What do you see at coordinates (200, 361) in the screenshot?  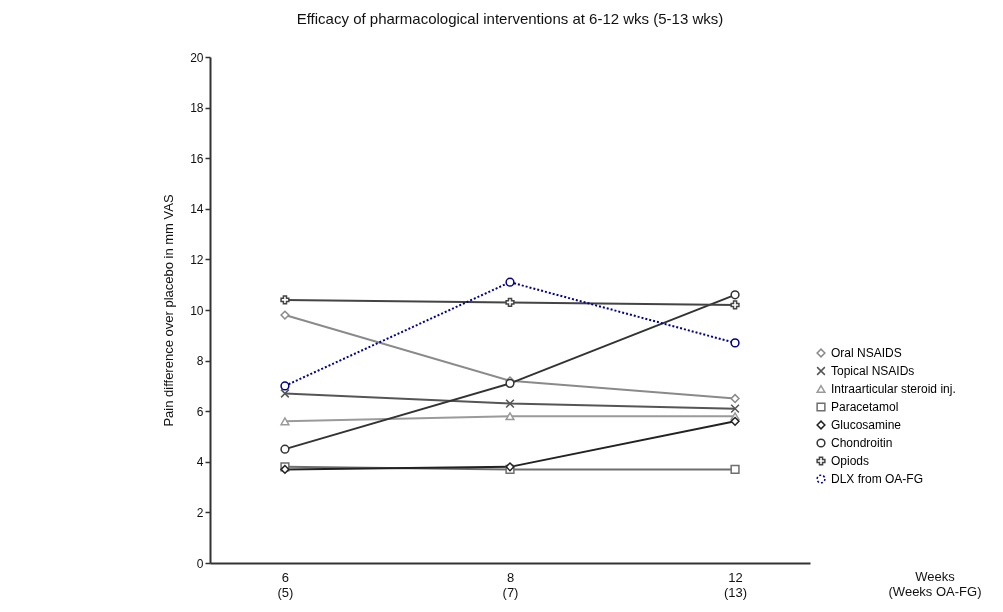 I see `y-tick-label: 8` at bounding box center [200, 361].